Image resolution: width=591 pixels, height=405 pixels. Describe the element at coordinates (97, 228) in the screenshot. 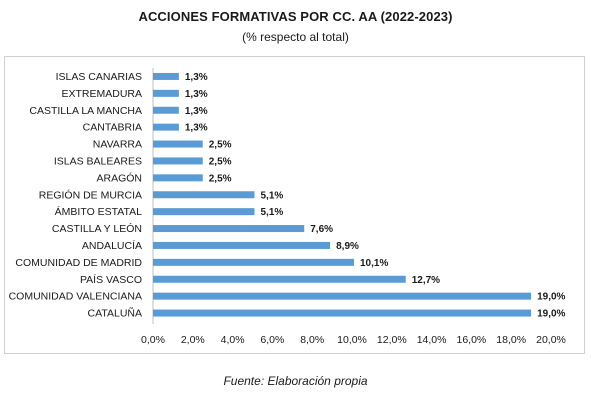

I see `category-label: CASTILLA Y LEÓN` at that location.